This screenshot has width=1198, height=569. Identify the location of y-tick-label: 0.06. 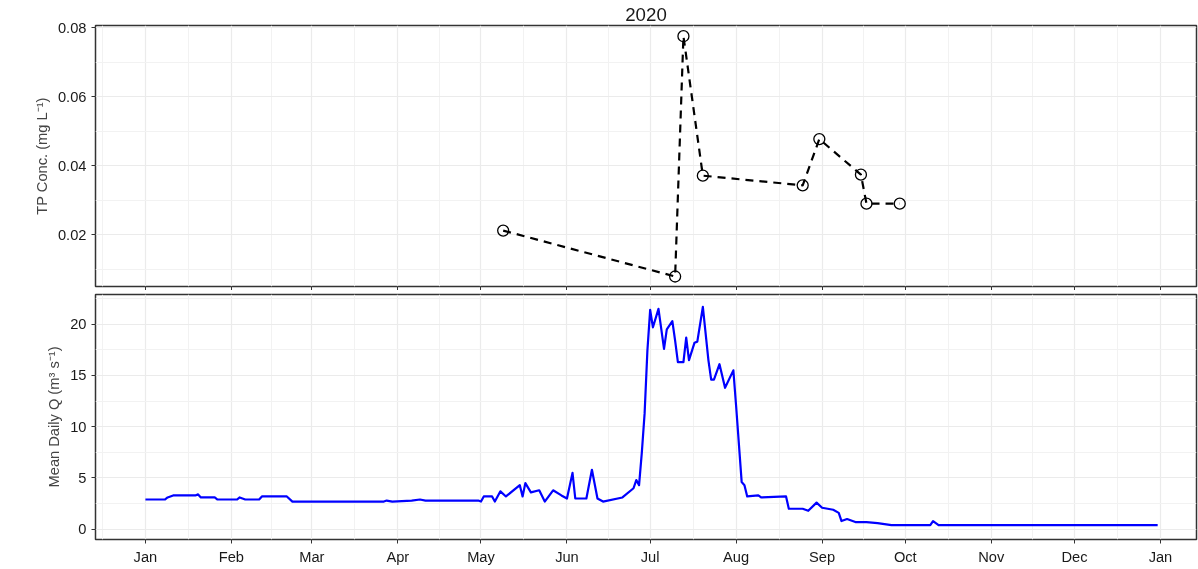
(72, 96).